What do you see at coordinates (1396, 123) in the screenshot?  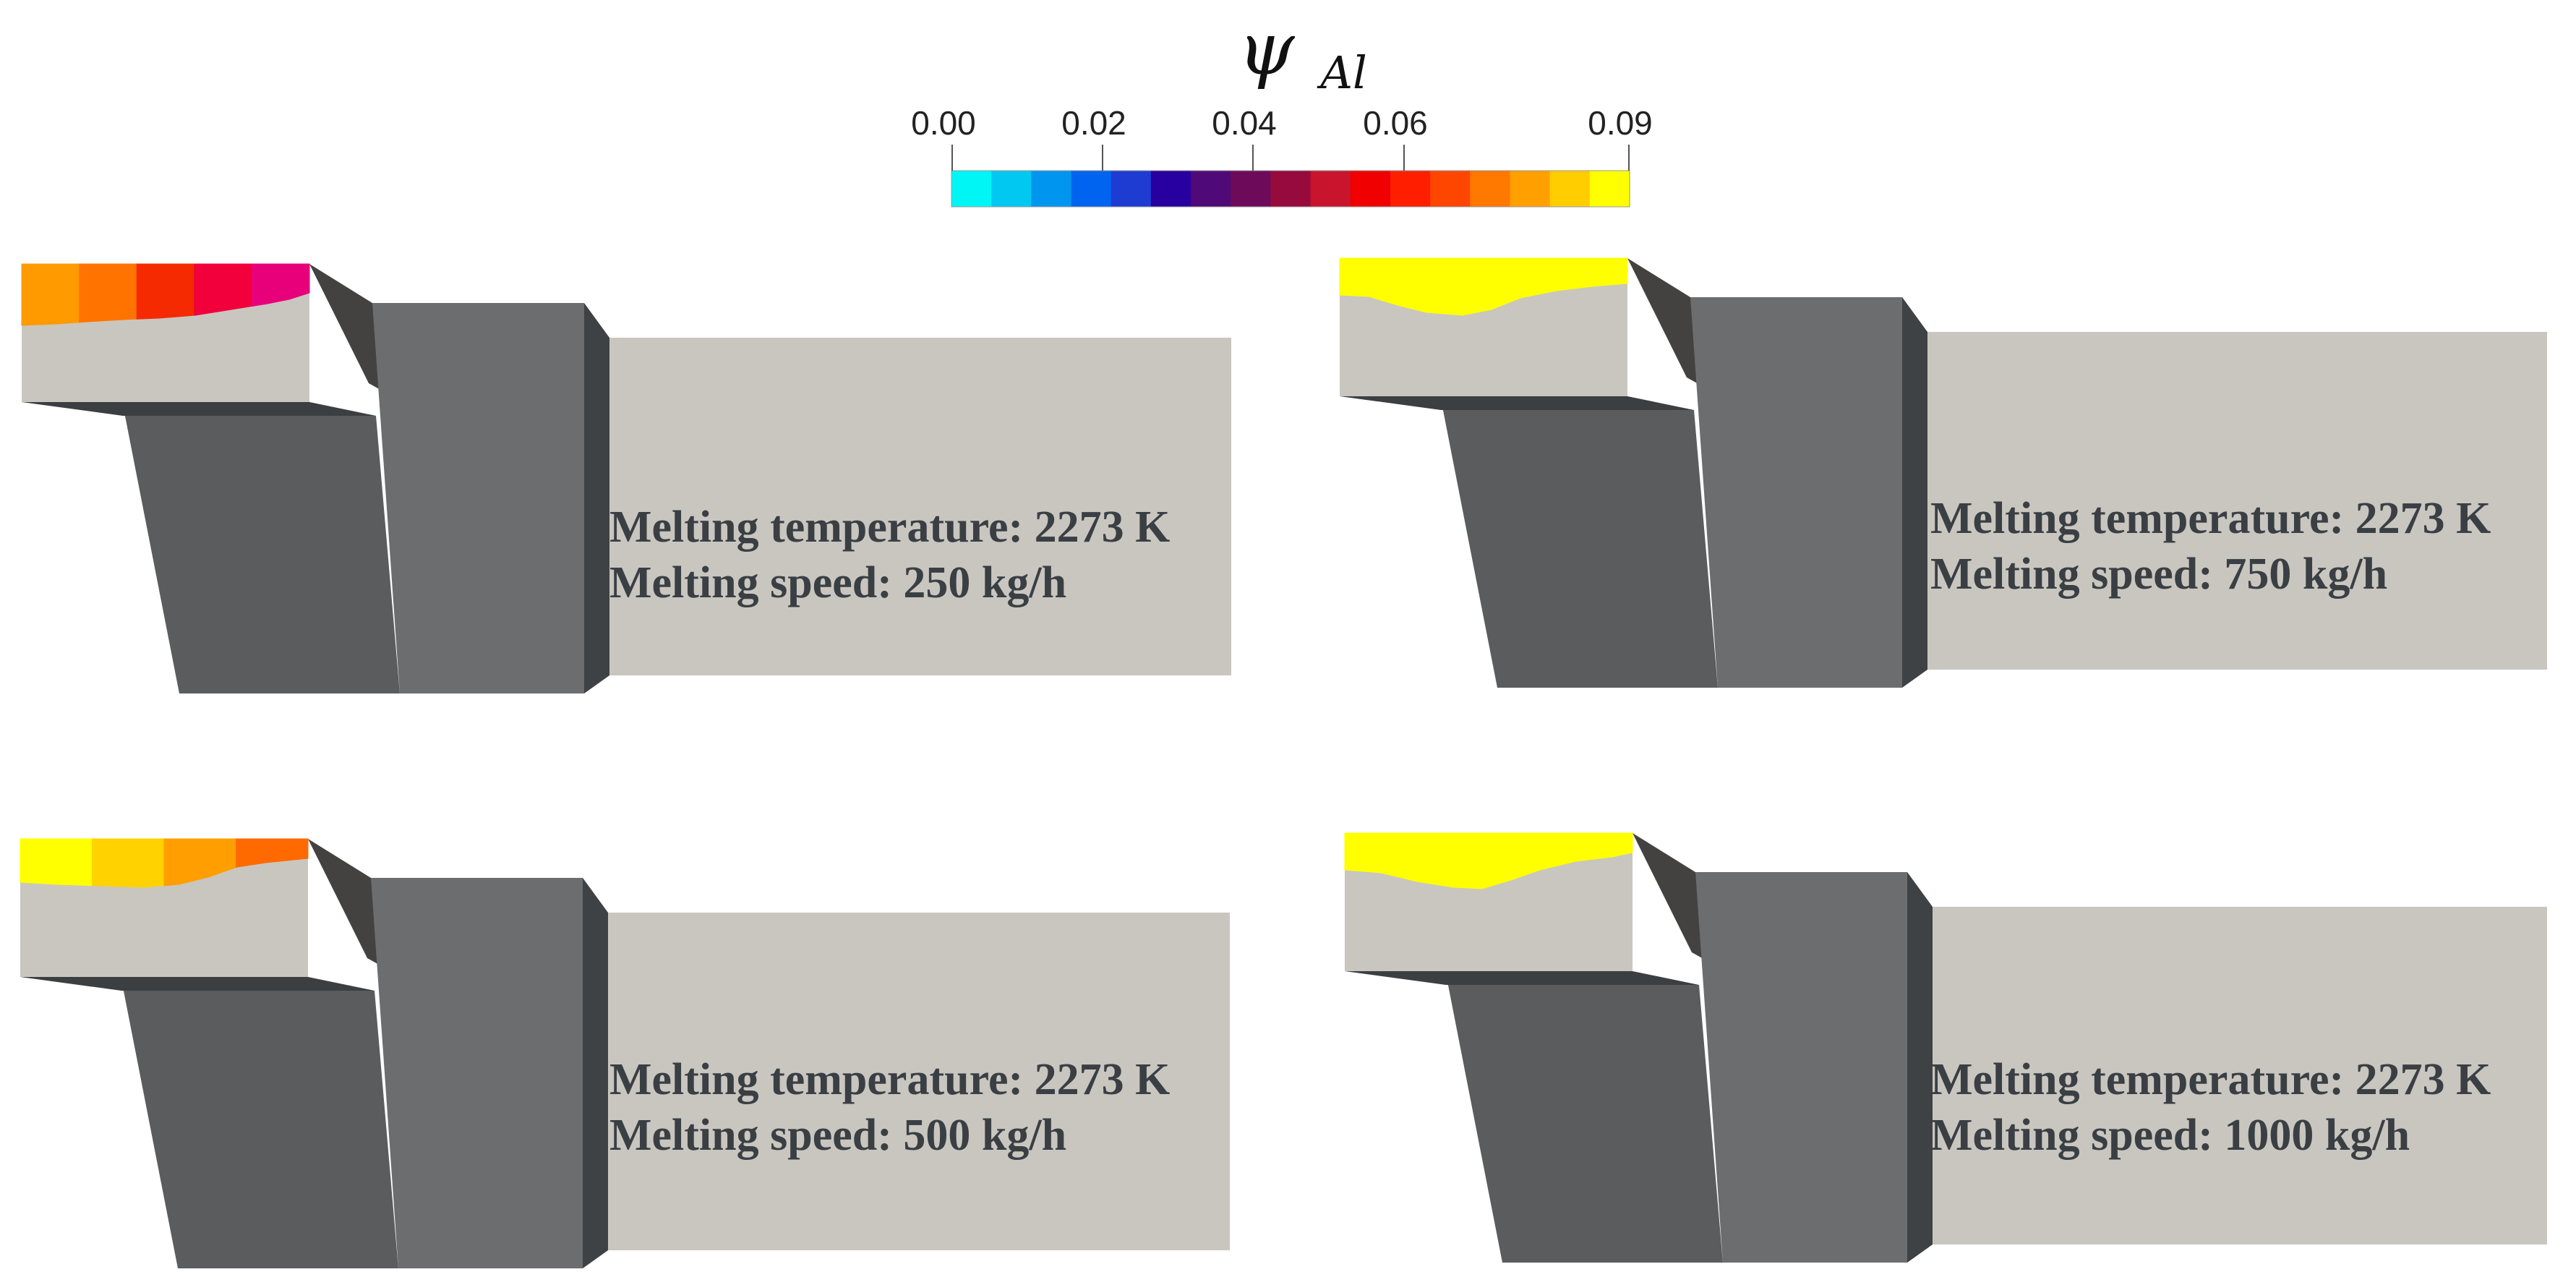 I see `colorbar-tick-label: 0.06` at bounding box center [1396, 123].